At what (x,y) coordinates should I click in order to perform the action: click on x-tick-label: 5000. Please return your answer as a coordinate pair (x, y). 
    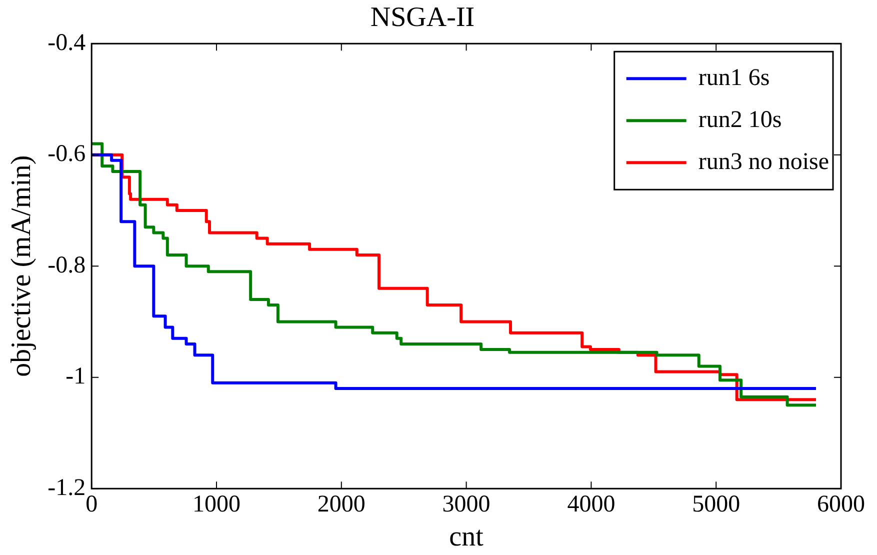
    Looking at the image, I should click on (716, 504).